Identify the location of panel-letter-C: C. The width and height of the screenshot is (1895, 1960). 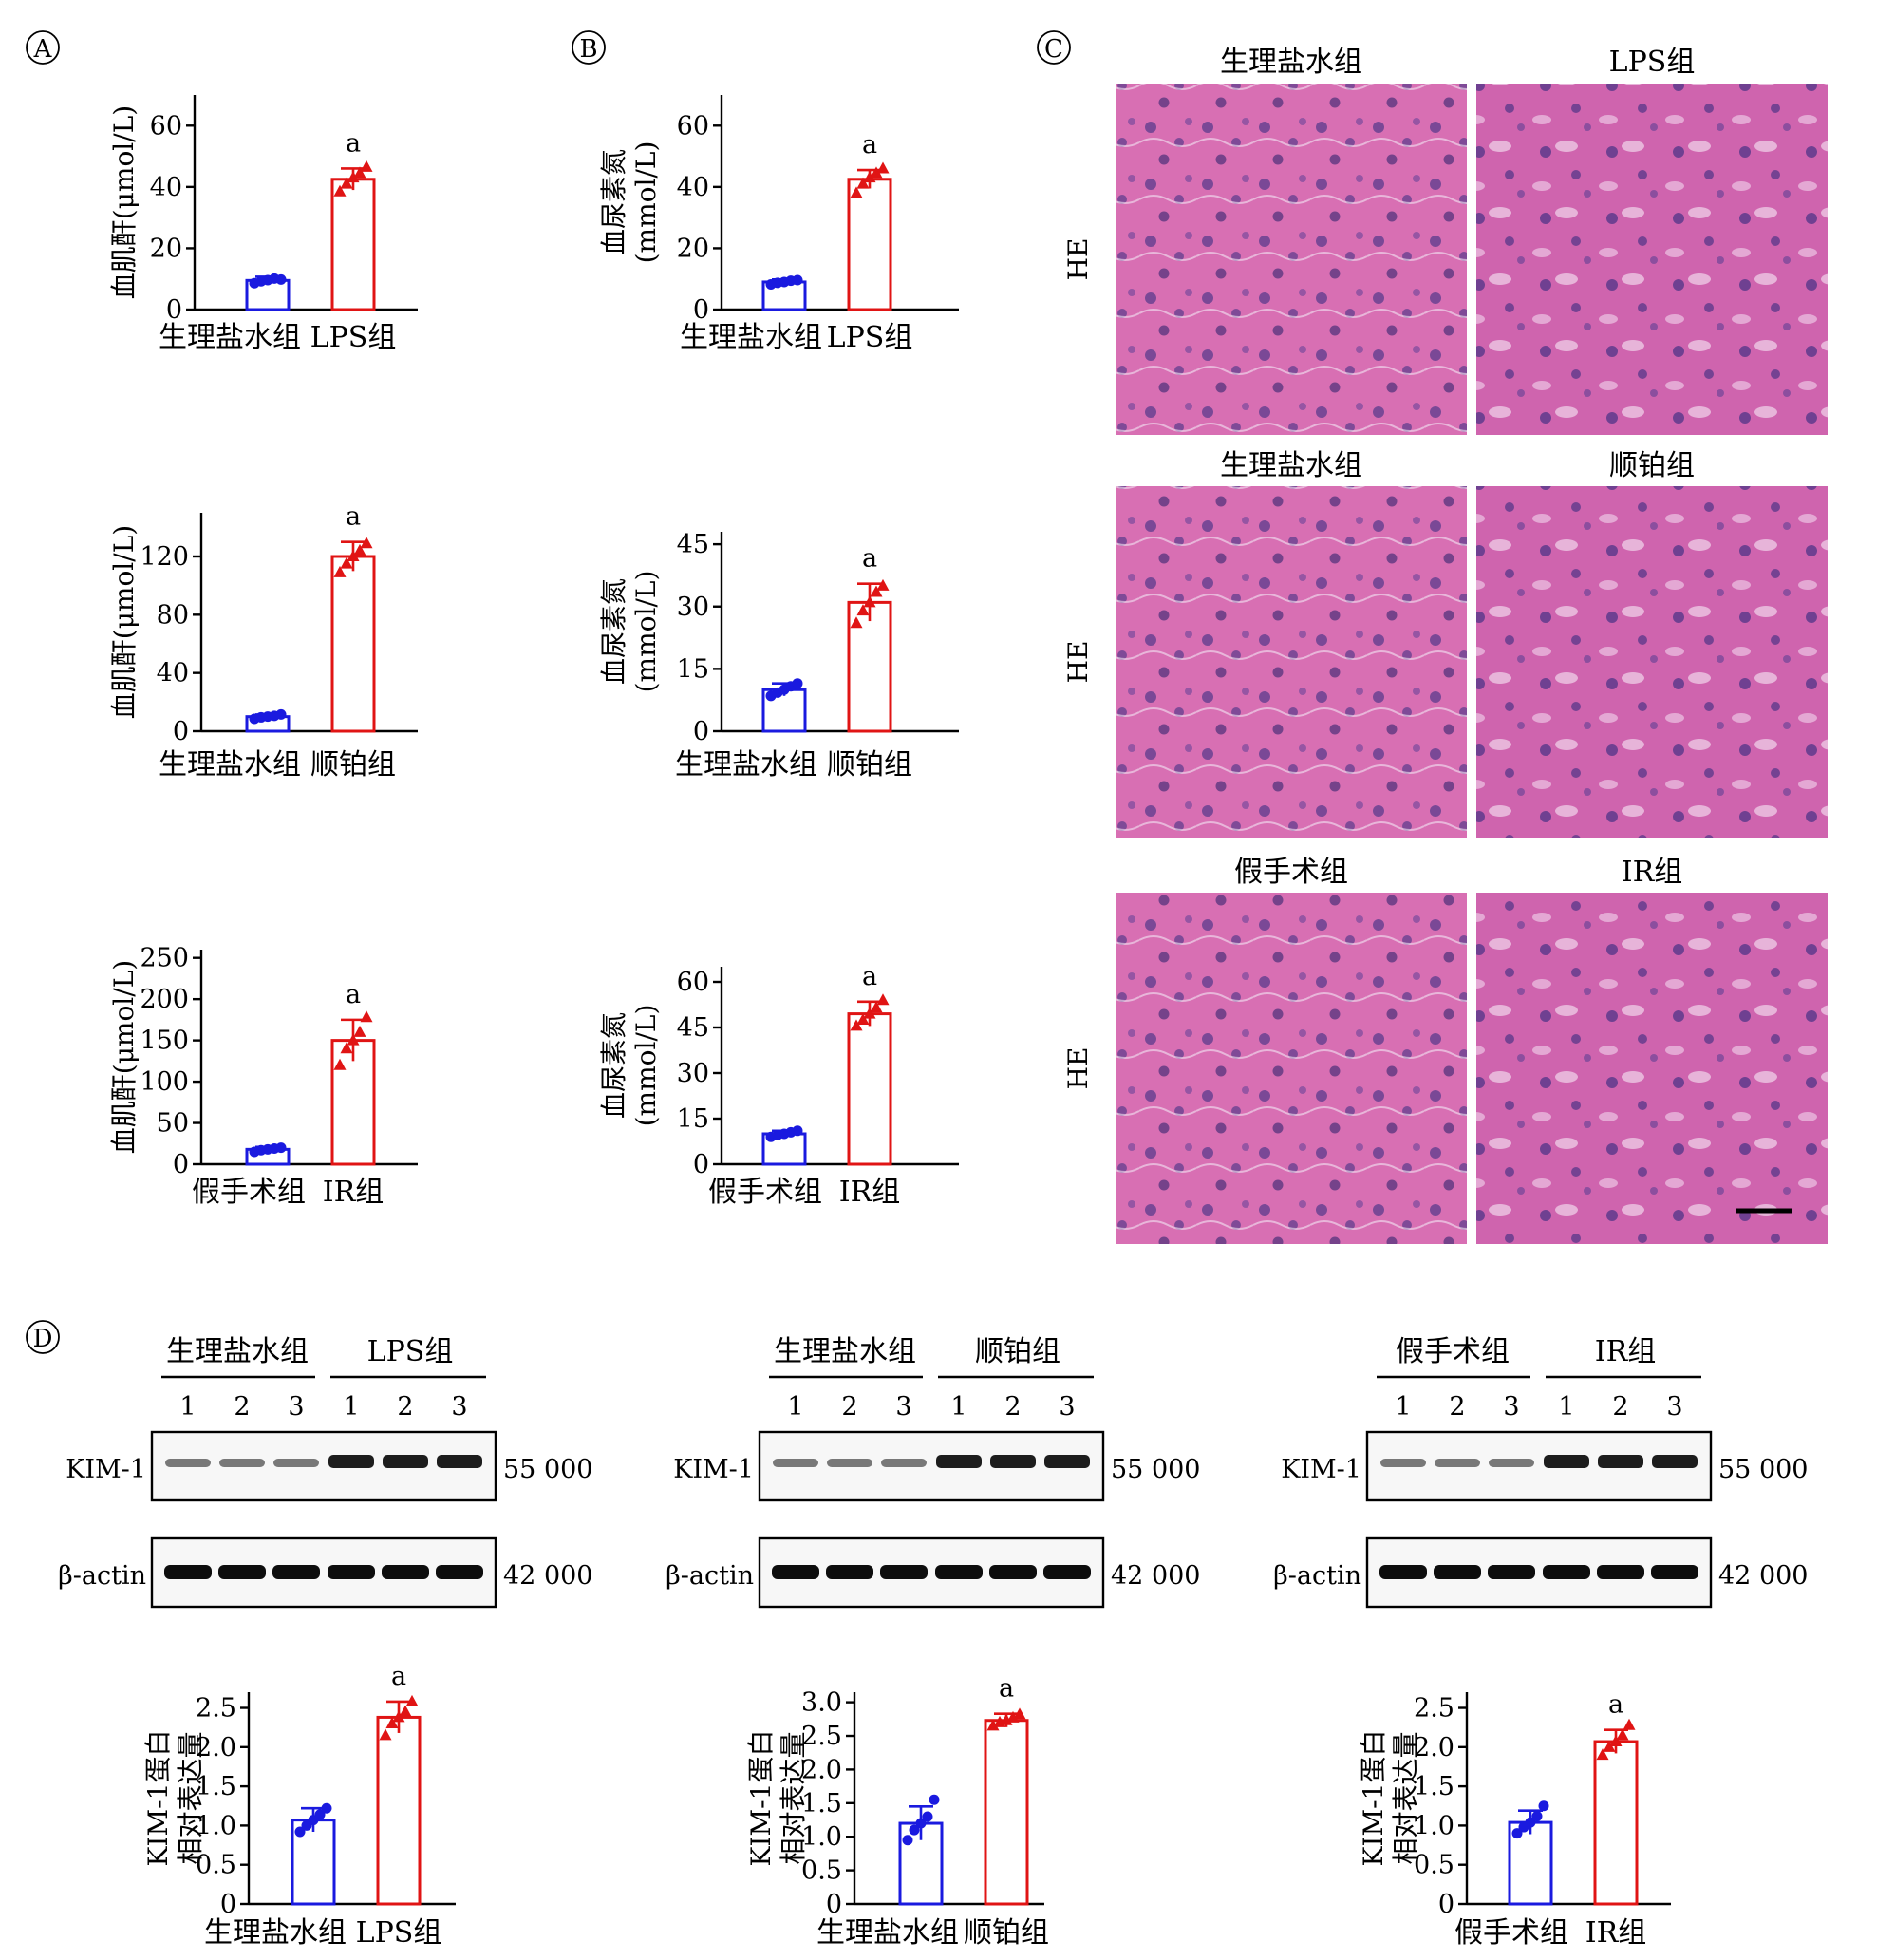
(1054, 47).